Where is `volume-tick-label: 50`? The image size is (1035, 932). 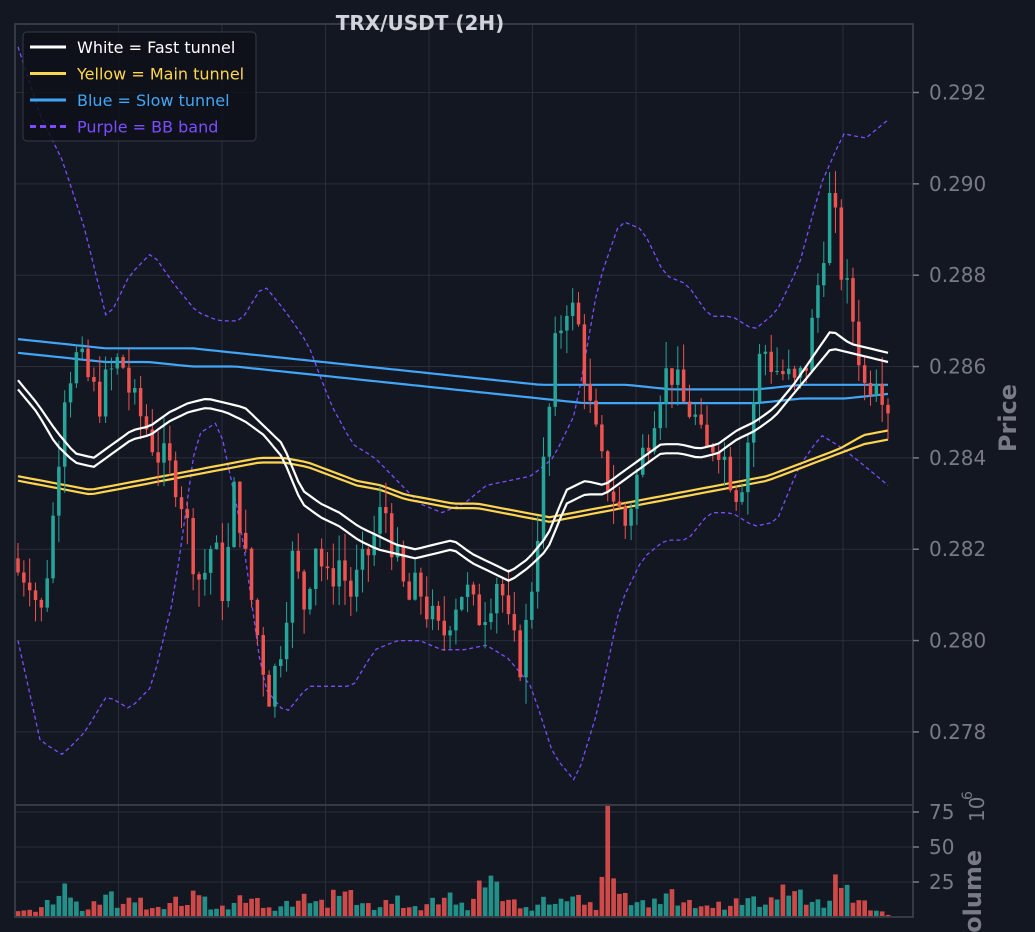
volume-tick-label: 50 is located at coordinates (941, 847).